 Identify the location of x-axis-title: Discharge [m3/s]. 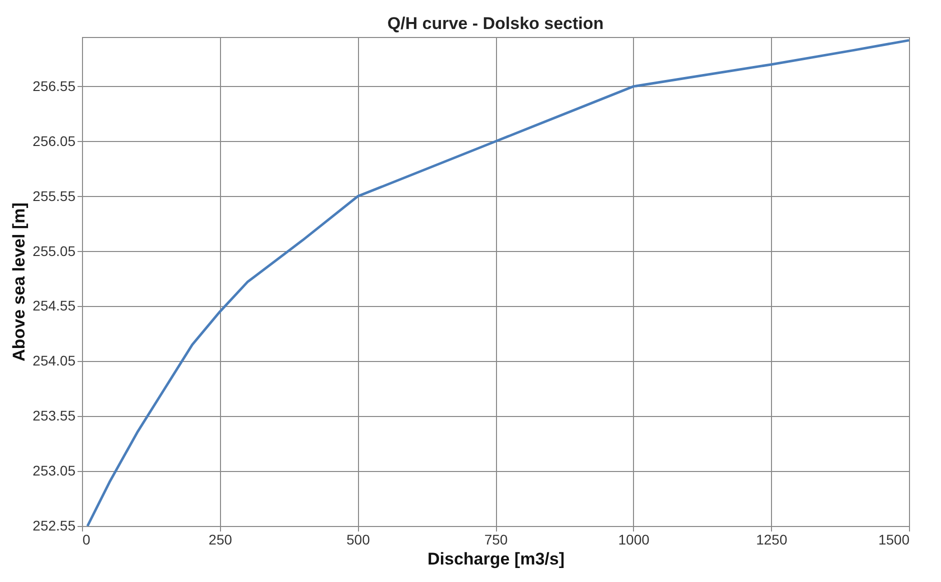
(496, 559).